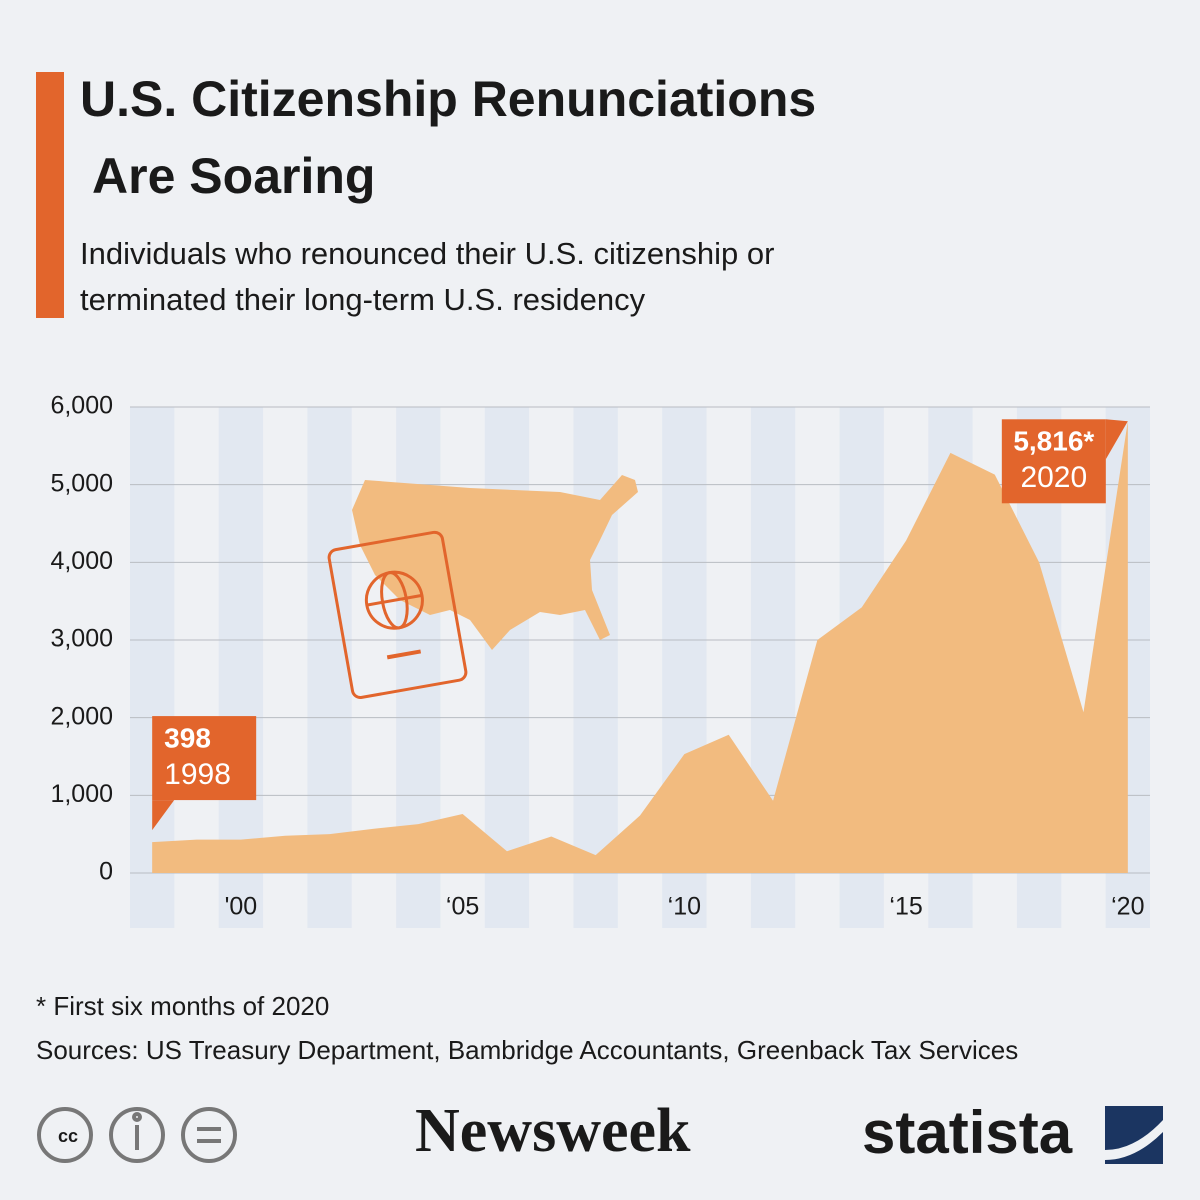  Describe the element at coordinates (553, 1131) in the screenshot. I see `brand-newsweek: Newsweek` at that location.